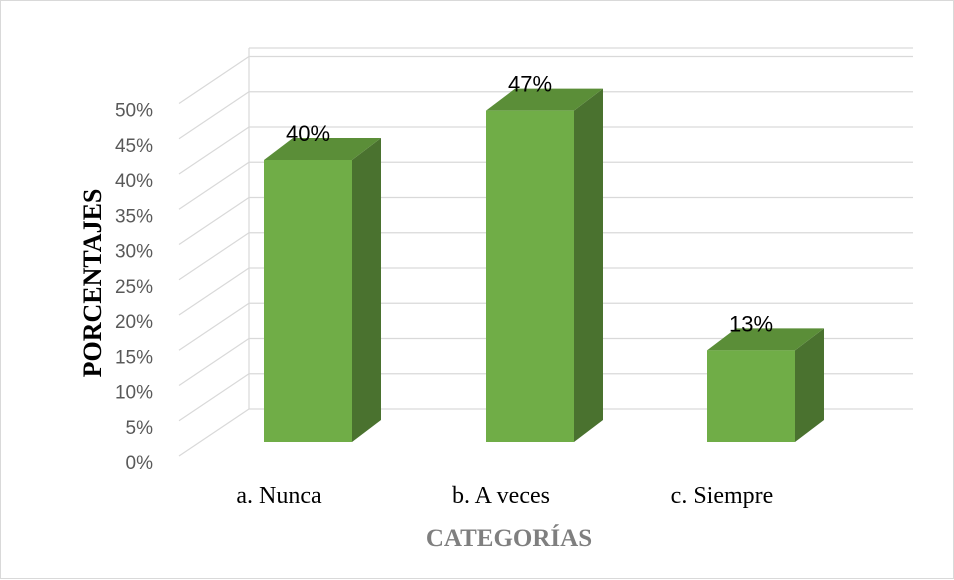  I want to click on y-tick-label: 25%, so click(134, 287).